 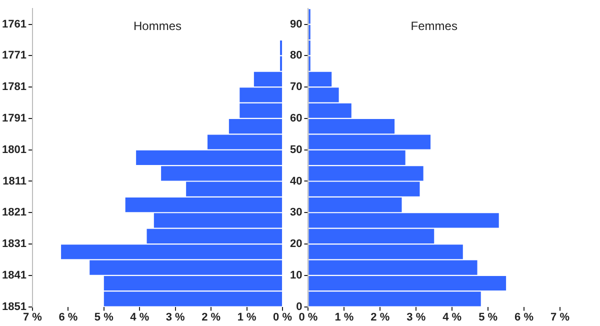 I want to click on y-tick-label: 1851, so click(x=14, y=306).